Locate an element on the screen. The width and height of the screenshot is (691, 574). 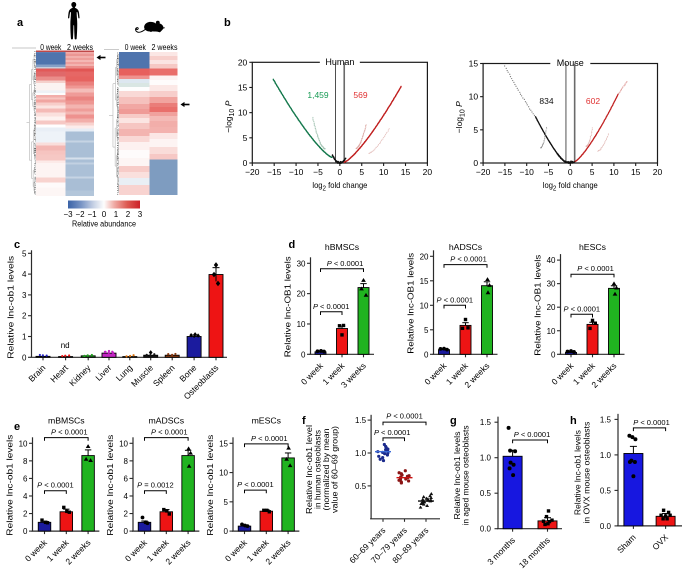
svg-text: mESCs is located at coordinates (267, 421).